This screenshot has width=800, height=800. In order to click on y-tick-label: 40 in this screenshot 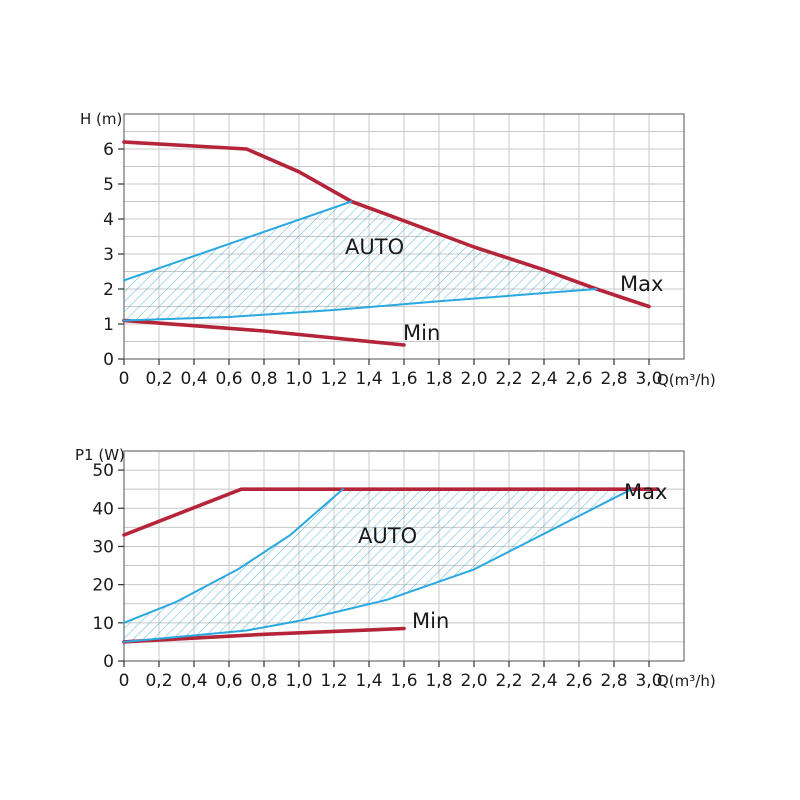, I will do `click(103, 509)`.